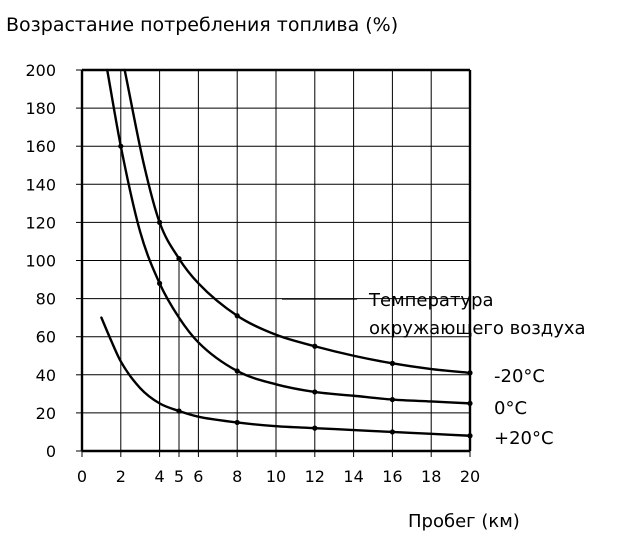 The image size is (631, 550). What do you see at coordinates (46, 375) in the screenshot?
I see `y-tick-label: 40` at bounding box center [46, 375].